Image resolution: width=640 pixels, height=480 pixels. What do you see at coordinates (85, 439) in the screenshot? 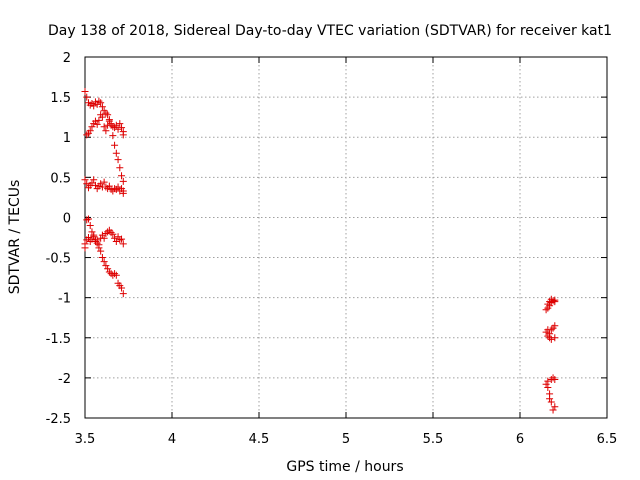
I see `x-tick-label: 3.5` at bounding box center [85, 439].